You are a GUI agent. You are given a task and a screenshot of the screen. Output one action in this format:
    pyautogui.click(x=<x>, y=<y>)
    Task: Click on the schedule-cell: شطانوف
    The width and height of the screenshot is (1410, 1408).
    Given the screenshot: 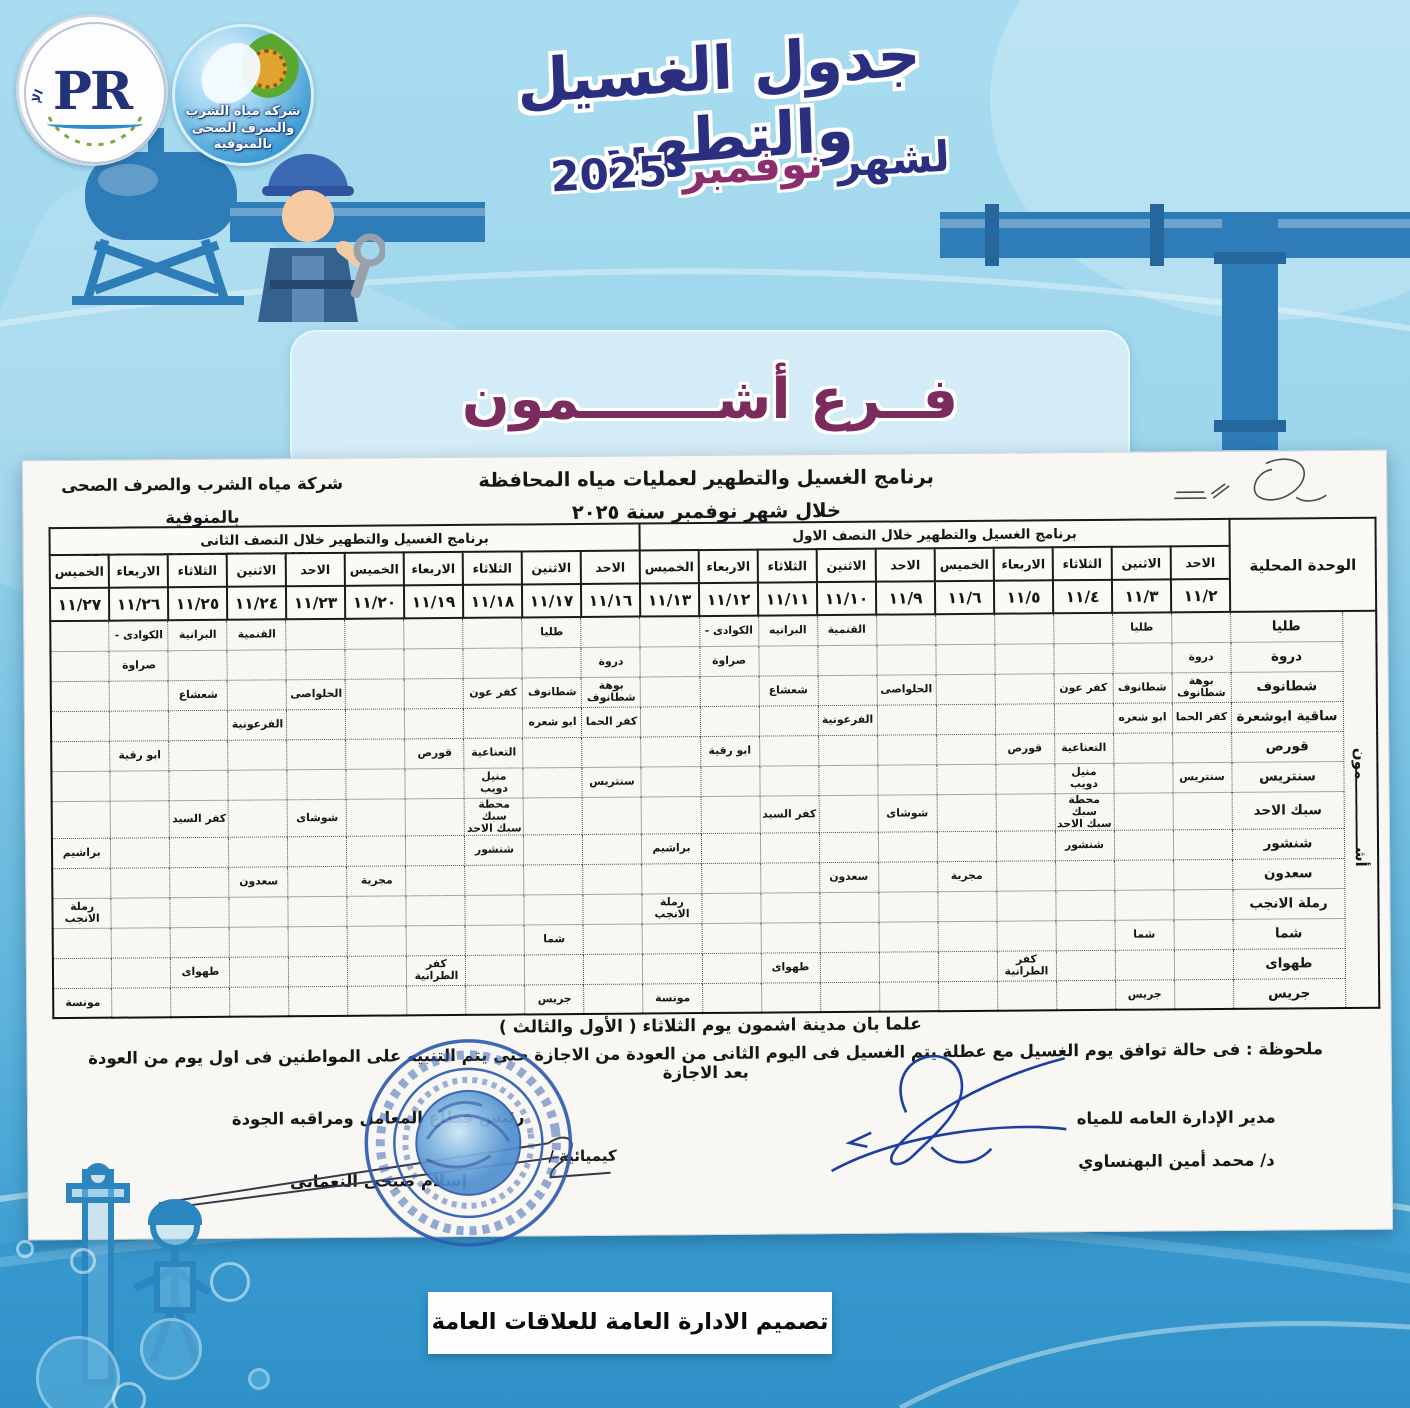 What is the action you would take?
    pyautogui.click(x=552, y=692)
    